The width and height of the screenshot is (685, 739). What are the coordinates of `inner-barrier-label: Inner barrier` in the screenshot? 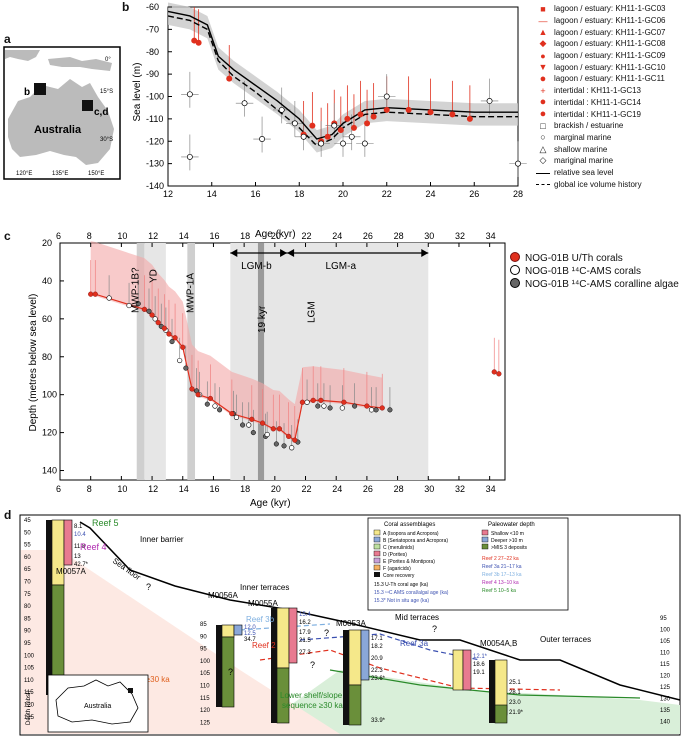 It's located at (162, 539).